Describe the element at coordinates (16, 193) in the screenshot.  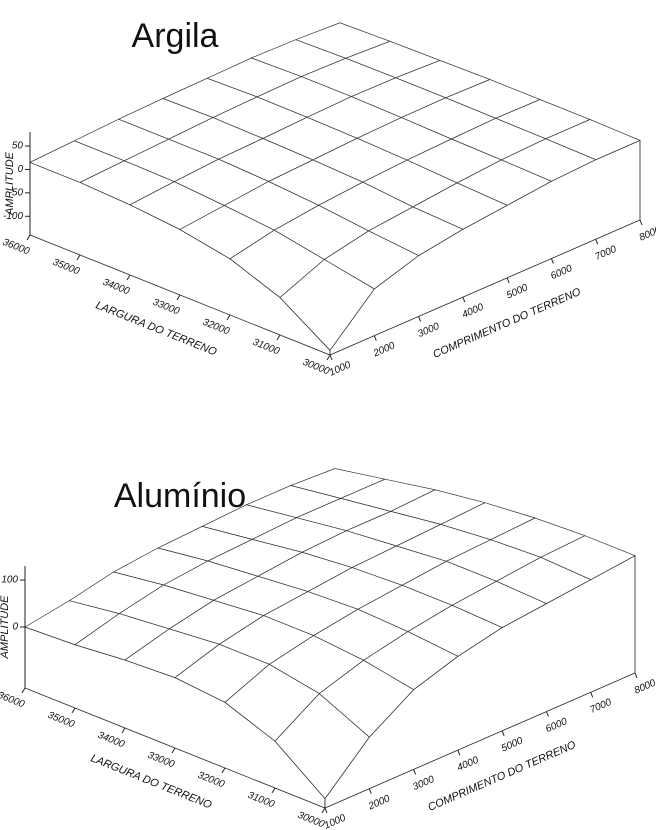
I see `z-tick-label: -50` at that location.